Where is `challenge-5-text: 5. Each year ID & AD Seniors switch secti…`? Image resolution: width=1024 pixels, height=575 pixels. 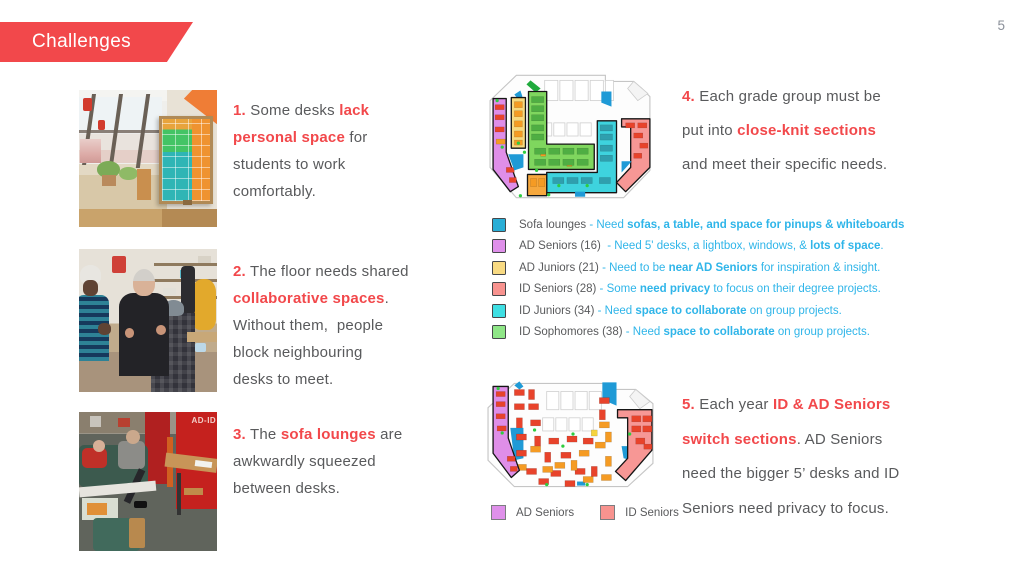 challenge-5-text: 5. Each year ID & AD Seniors switch secti… is located at coordinates (791, 456).